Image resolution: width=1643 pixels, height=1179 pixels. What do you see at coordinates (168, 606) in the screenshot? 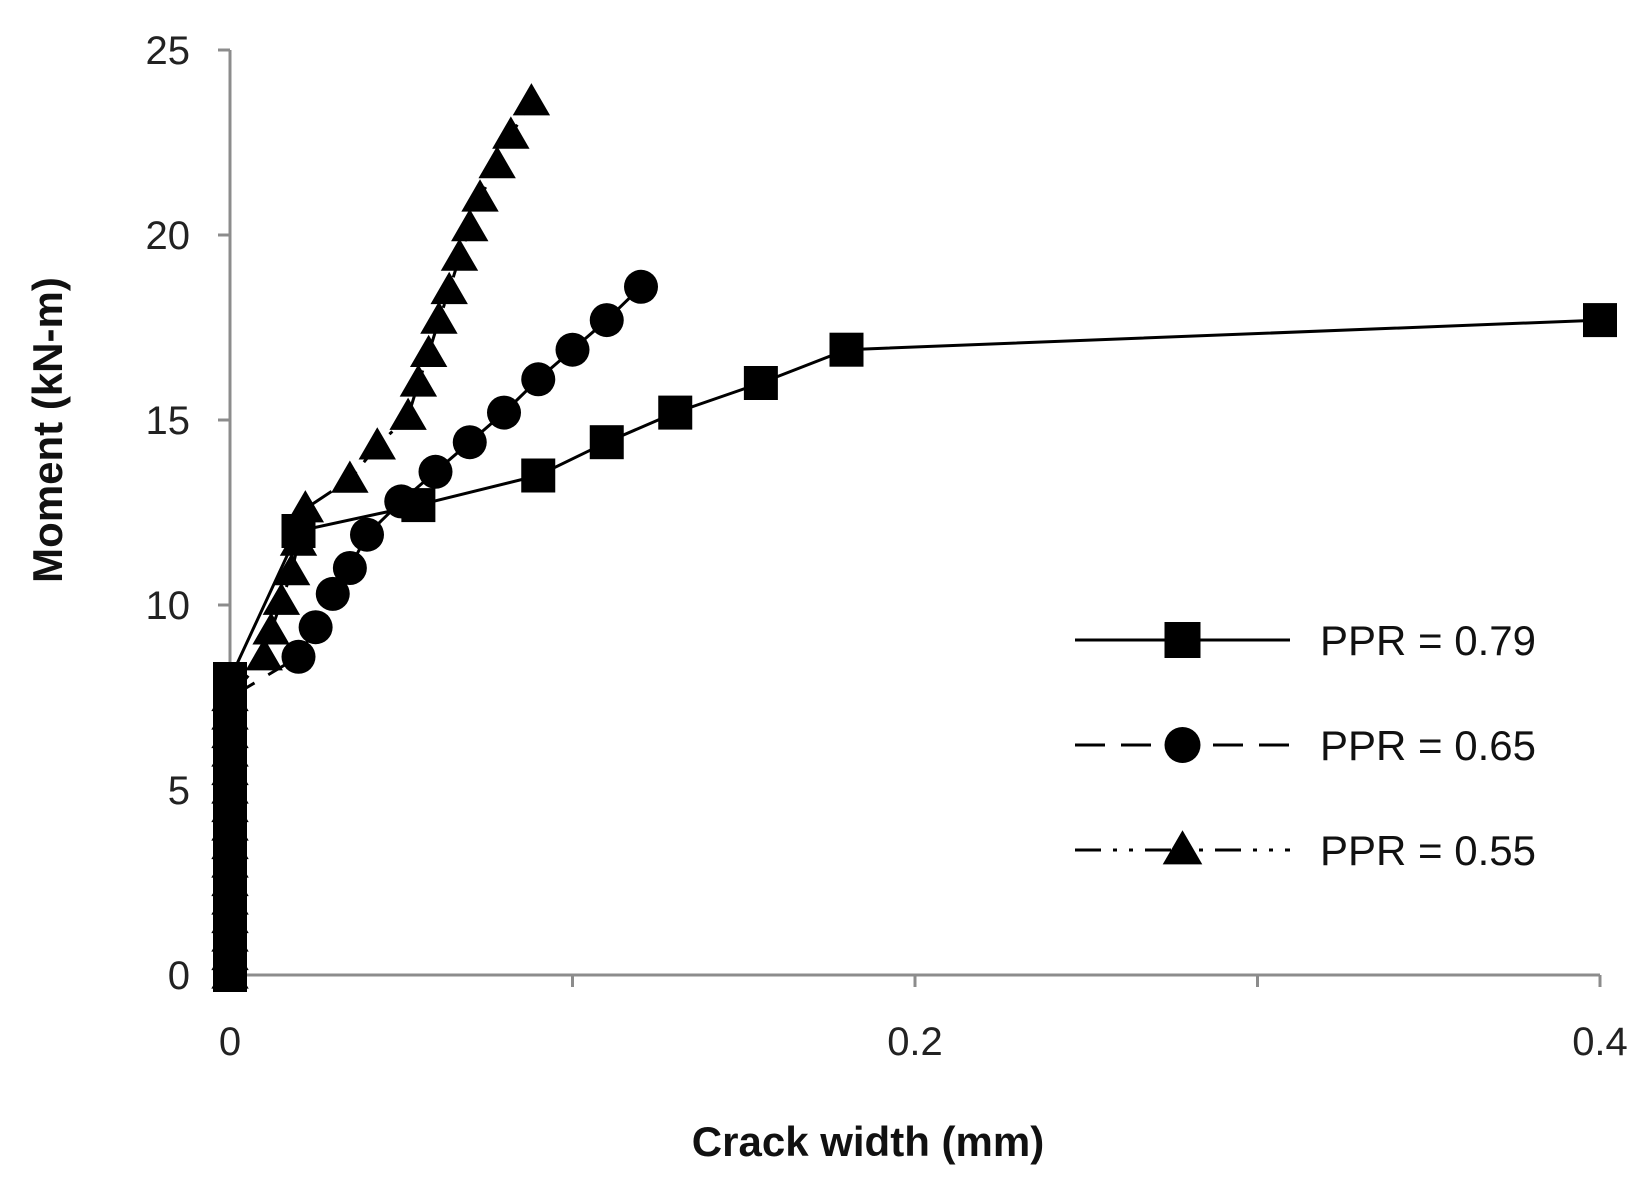
I see `y-tick-label: 10` at bounding box center [168, 606].